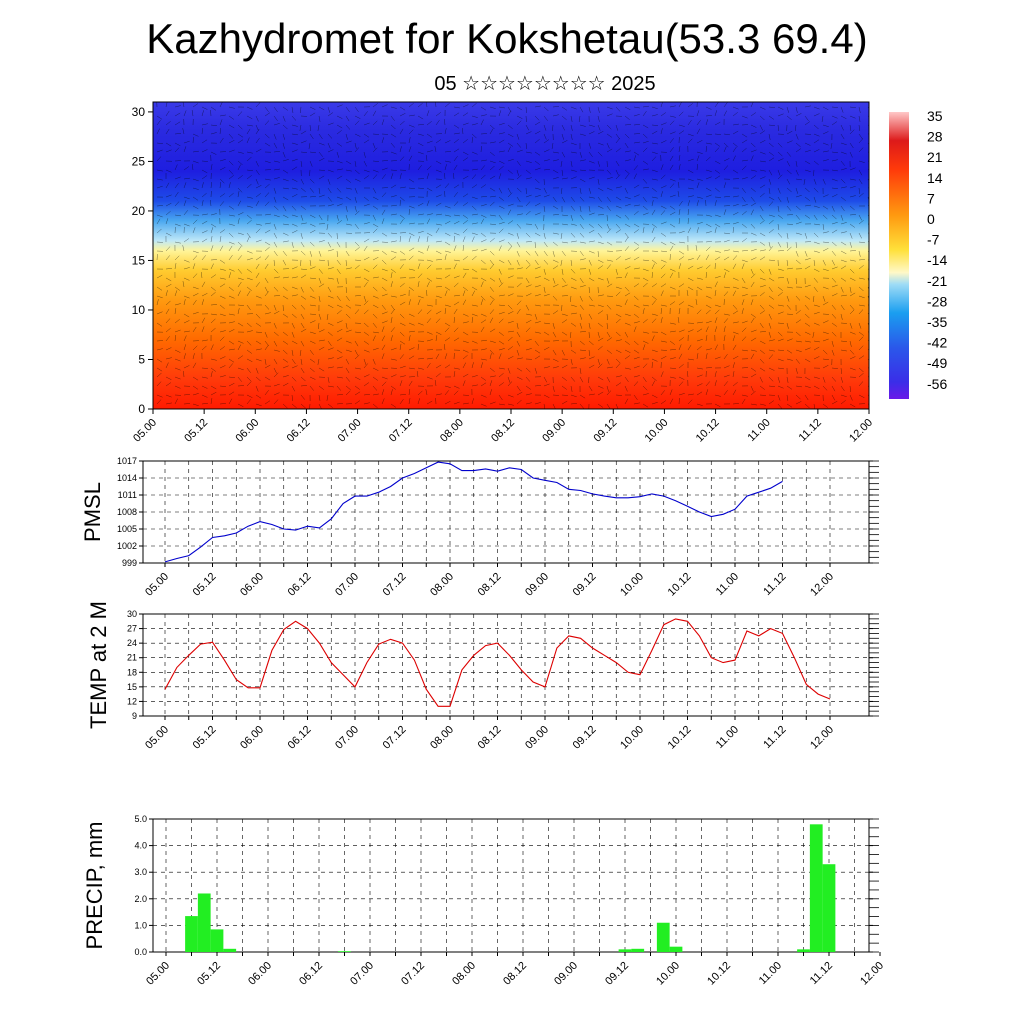 The image size is (1024, 1024). I want to click on x-tick-label: 11.00, so click(770, 973).